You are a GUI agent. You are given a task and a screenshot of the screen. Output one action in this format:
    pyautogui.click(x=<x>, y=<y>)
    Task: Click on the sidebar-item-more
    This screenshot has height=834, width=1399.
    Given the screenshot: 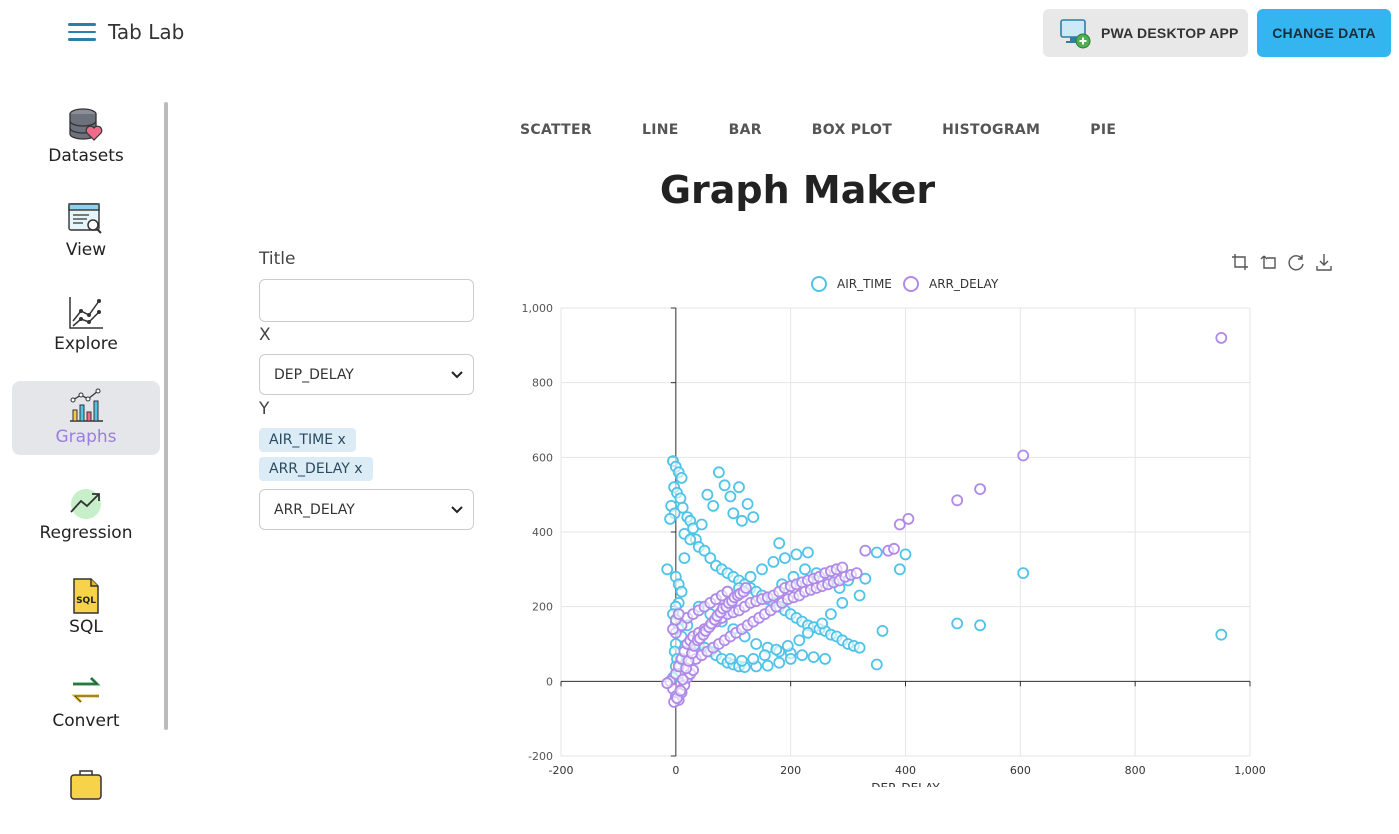 What is the action you would take?
    pyautogui.click(x=86, y=797)
    